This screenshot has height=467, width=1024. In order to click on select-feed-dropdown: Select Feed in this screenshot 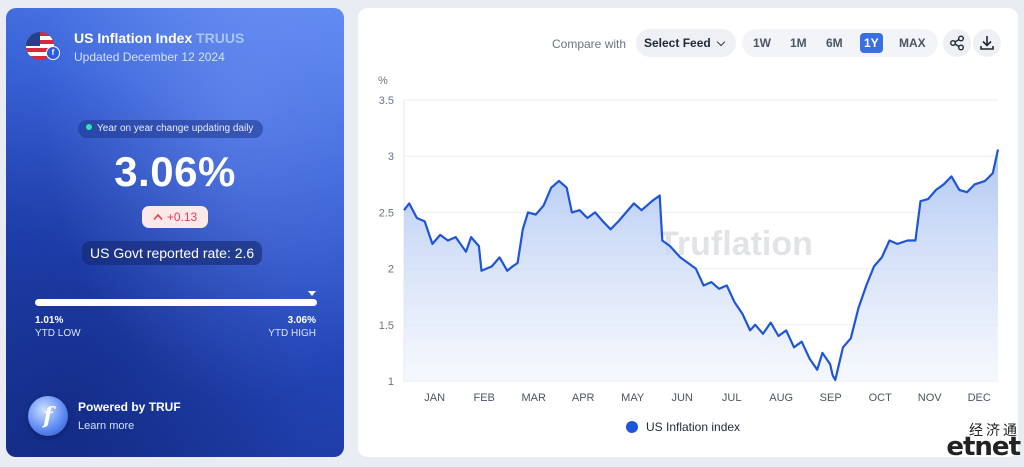, I will do `click(686, 43)`.